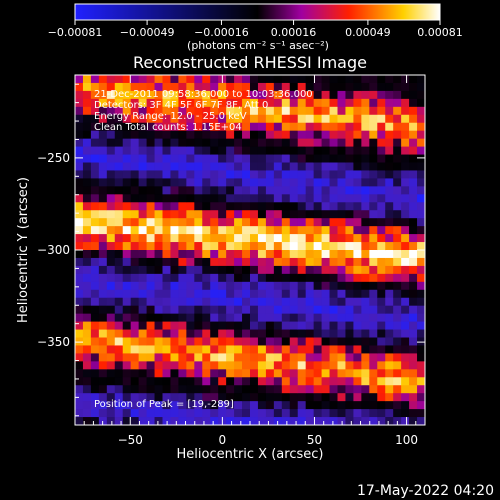 This screenshot has width=500, height=500. I want to click on y-tick-label: −350, so click(53, 342).